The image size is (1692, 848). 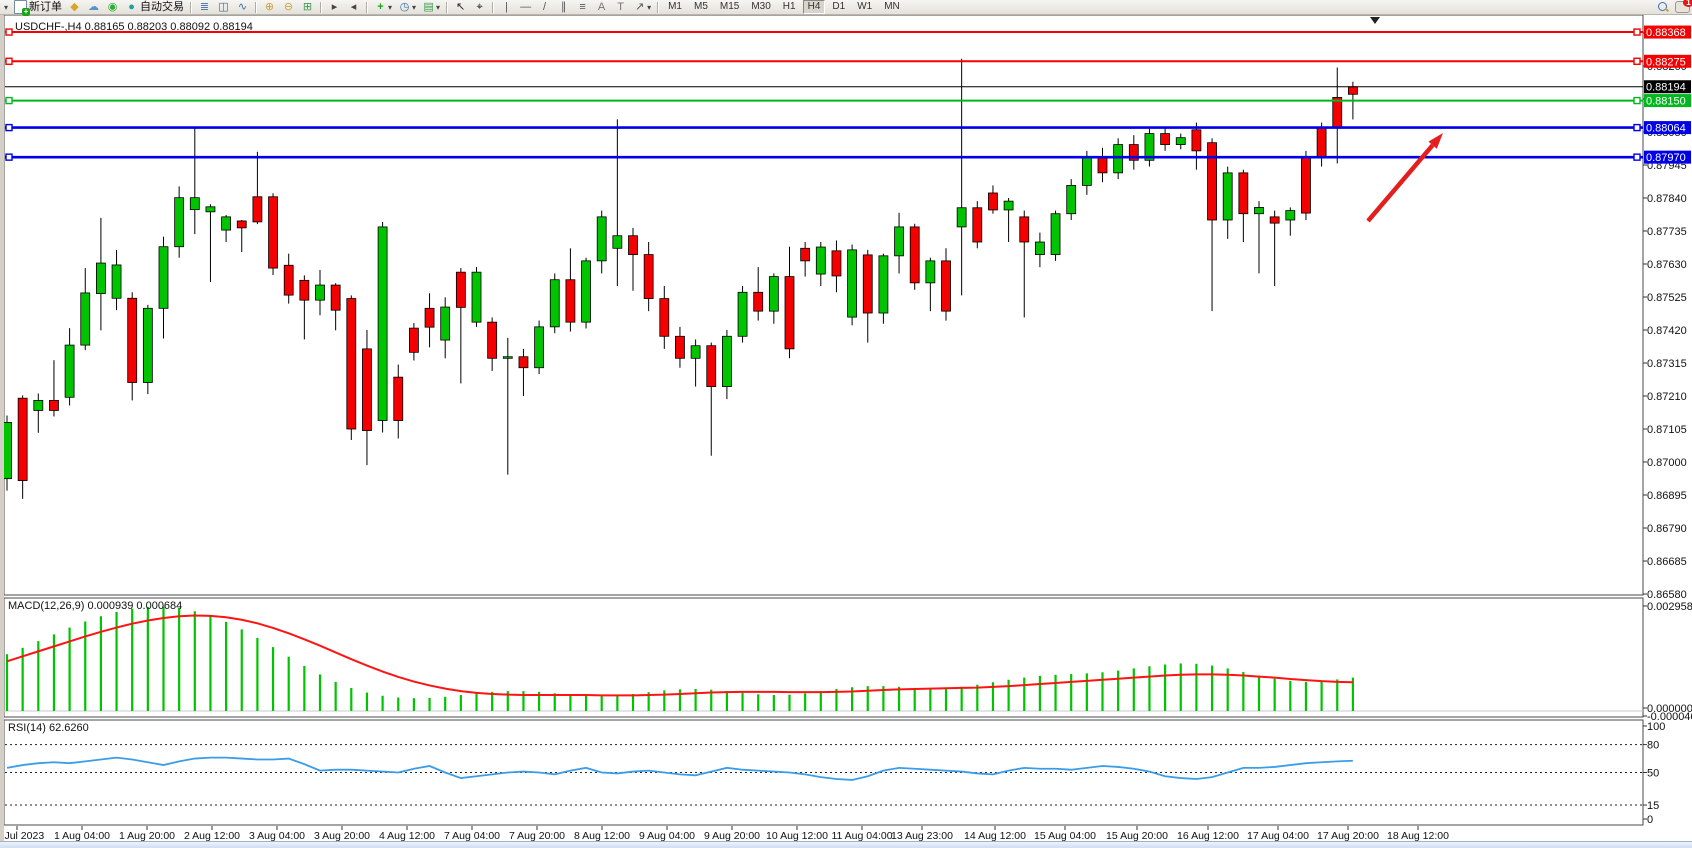 What do you see at coordinates (824, 100) in the screenshot?
I see `green-line` at bounding box center [824, 100].